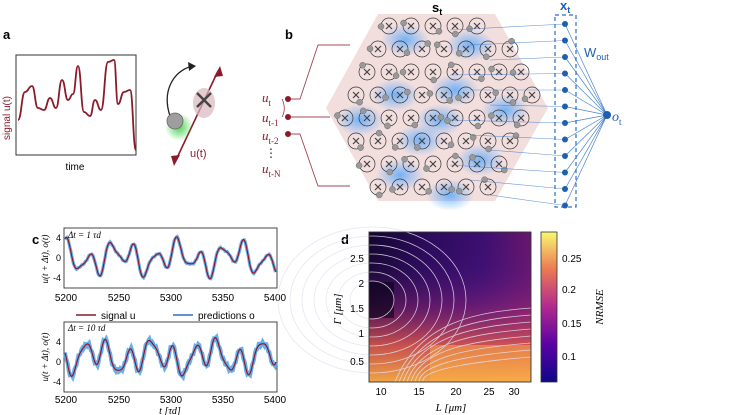 Image resolution: width=739 pixels, height=415 pixels. What do you see at coordinates (419, 392) in the screenshot?
I see `d-xtick-15: 15` at bounding box center [419, 392].